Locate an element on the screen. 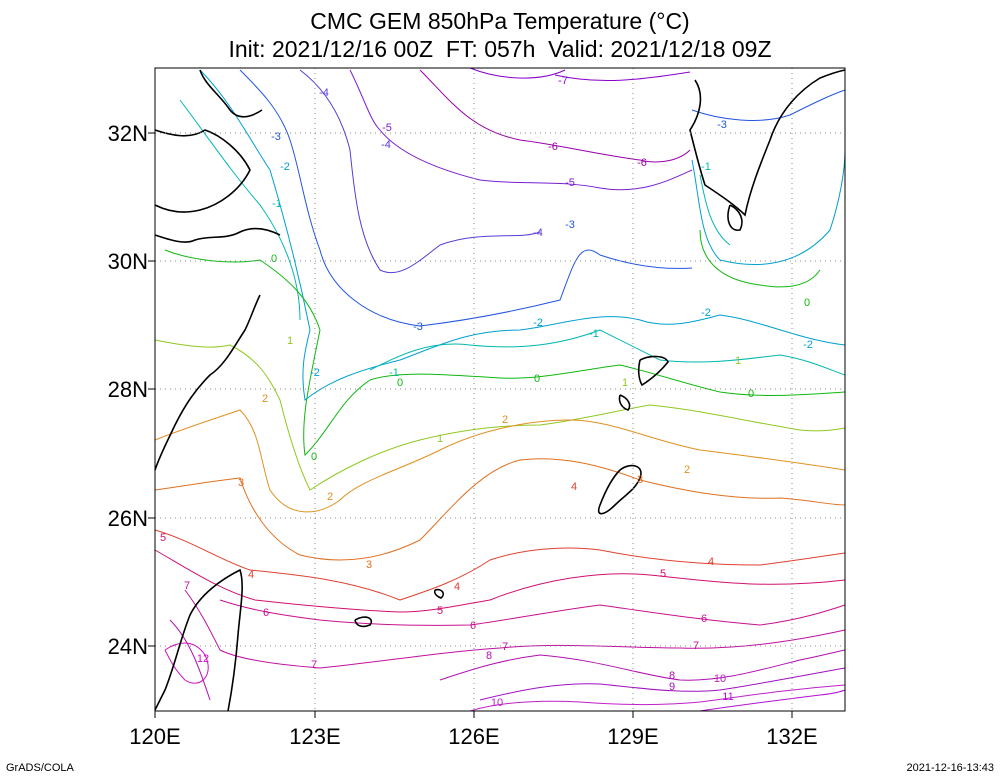 This screenshot has width=1000, height=779. contour-label: -6 is located at coordinates (642, 163).